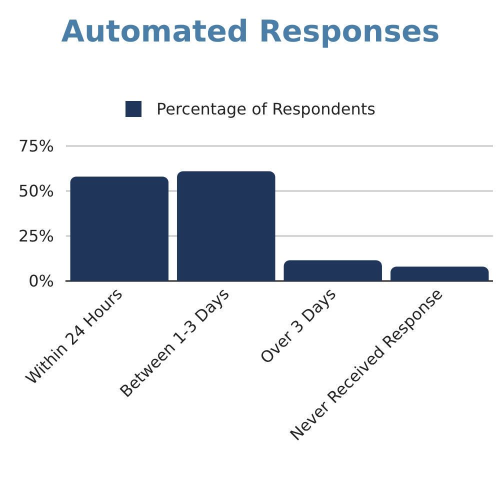 The width and height of the screenshot is (501, 495). I want to click on y-tick-label: 0%, so click(41, 281).